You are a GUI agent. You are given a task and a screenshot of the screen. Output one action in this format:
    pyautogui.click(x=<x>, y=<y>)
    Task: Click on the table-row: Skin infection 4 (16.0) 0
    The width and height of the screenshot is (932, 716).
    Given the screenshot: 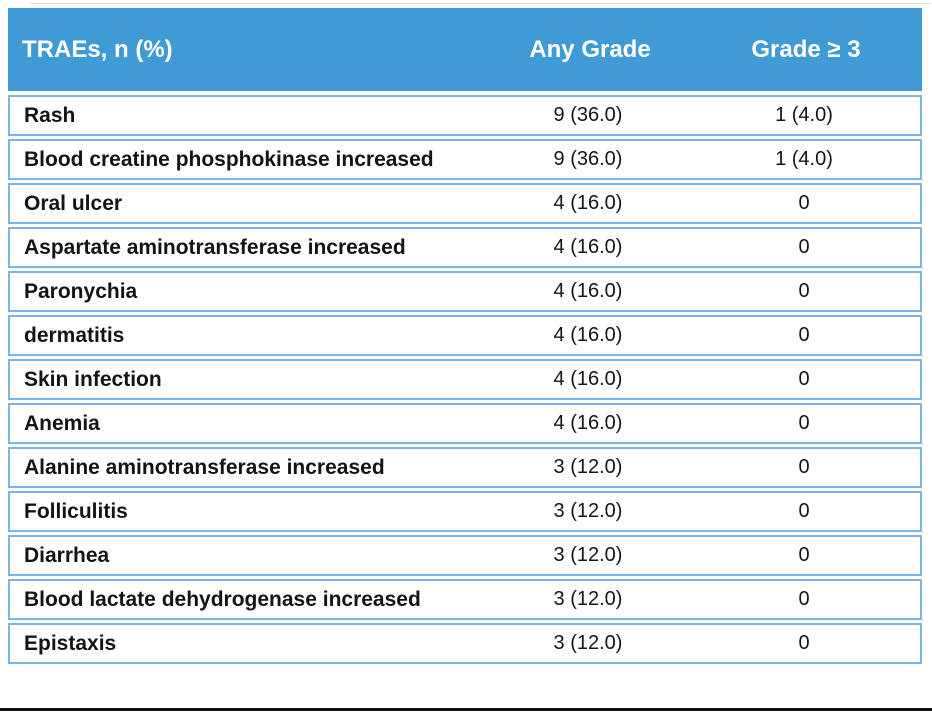 What is the action you would take?
    pyautogui.click(x=465, y=379)
    